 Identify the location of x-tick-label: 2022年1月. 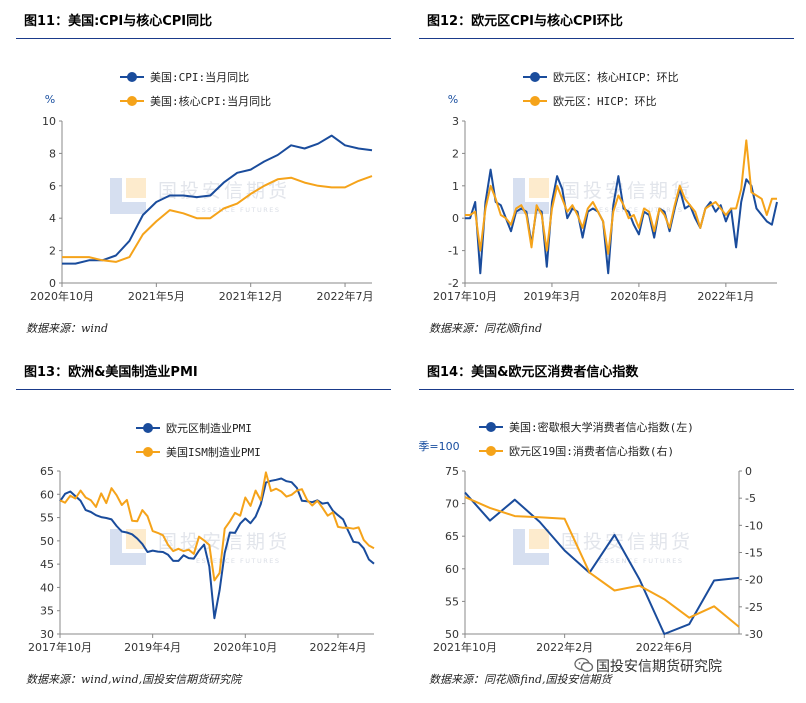
(725, 296).